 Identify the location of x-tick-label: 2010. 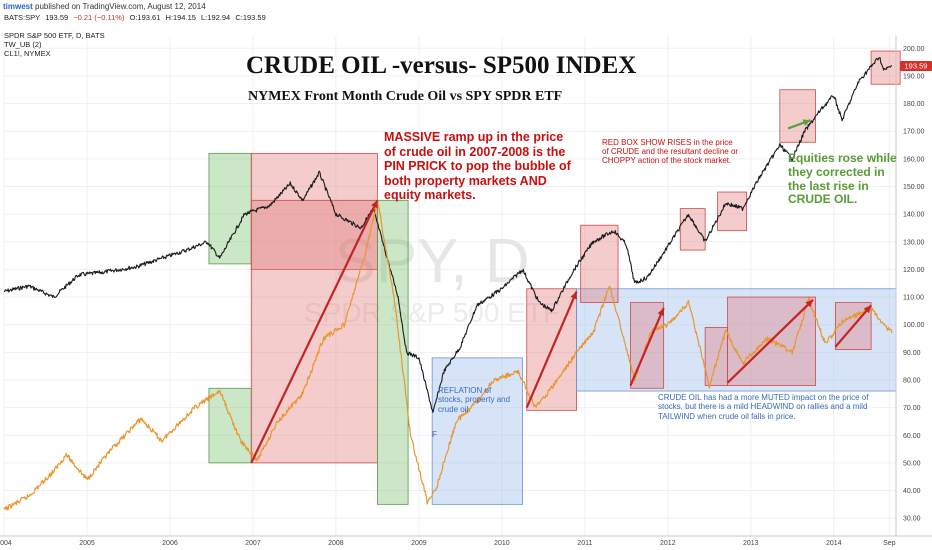
(502, 543).